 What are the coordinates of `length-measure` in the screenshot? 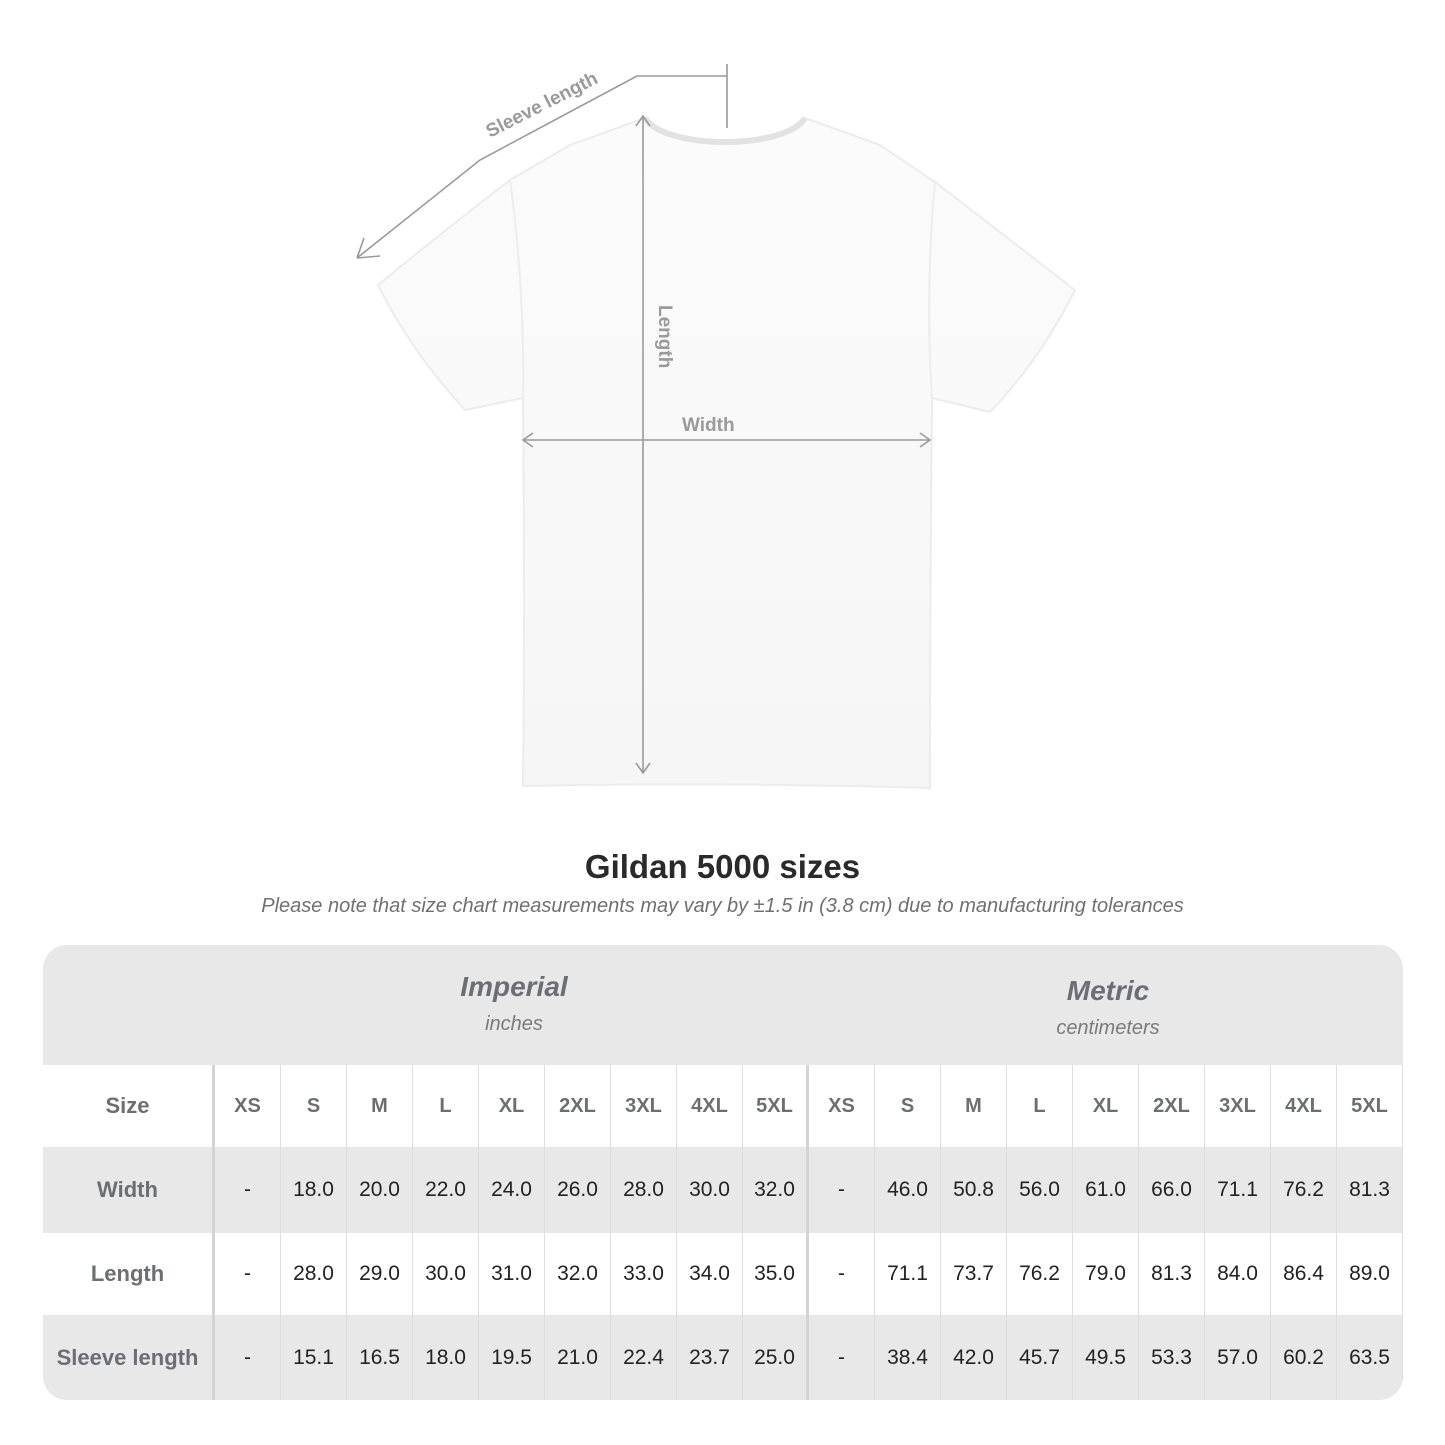 It's located at (643, 444).